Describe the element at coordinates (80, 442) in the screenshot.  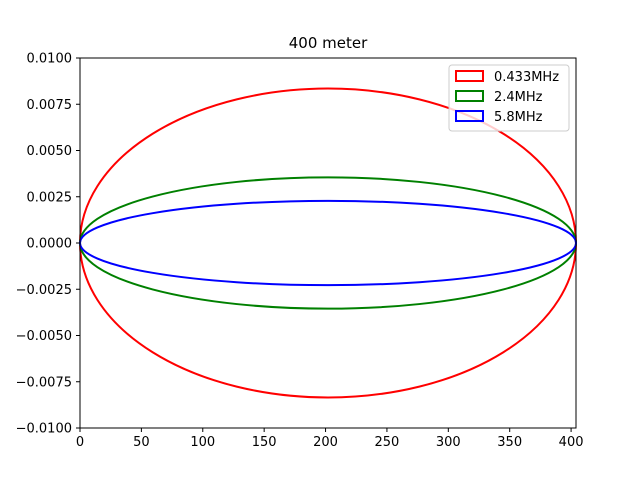
I see `x-tick-label: 0` at that location.